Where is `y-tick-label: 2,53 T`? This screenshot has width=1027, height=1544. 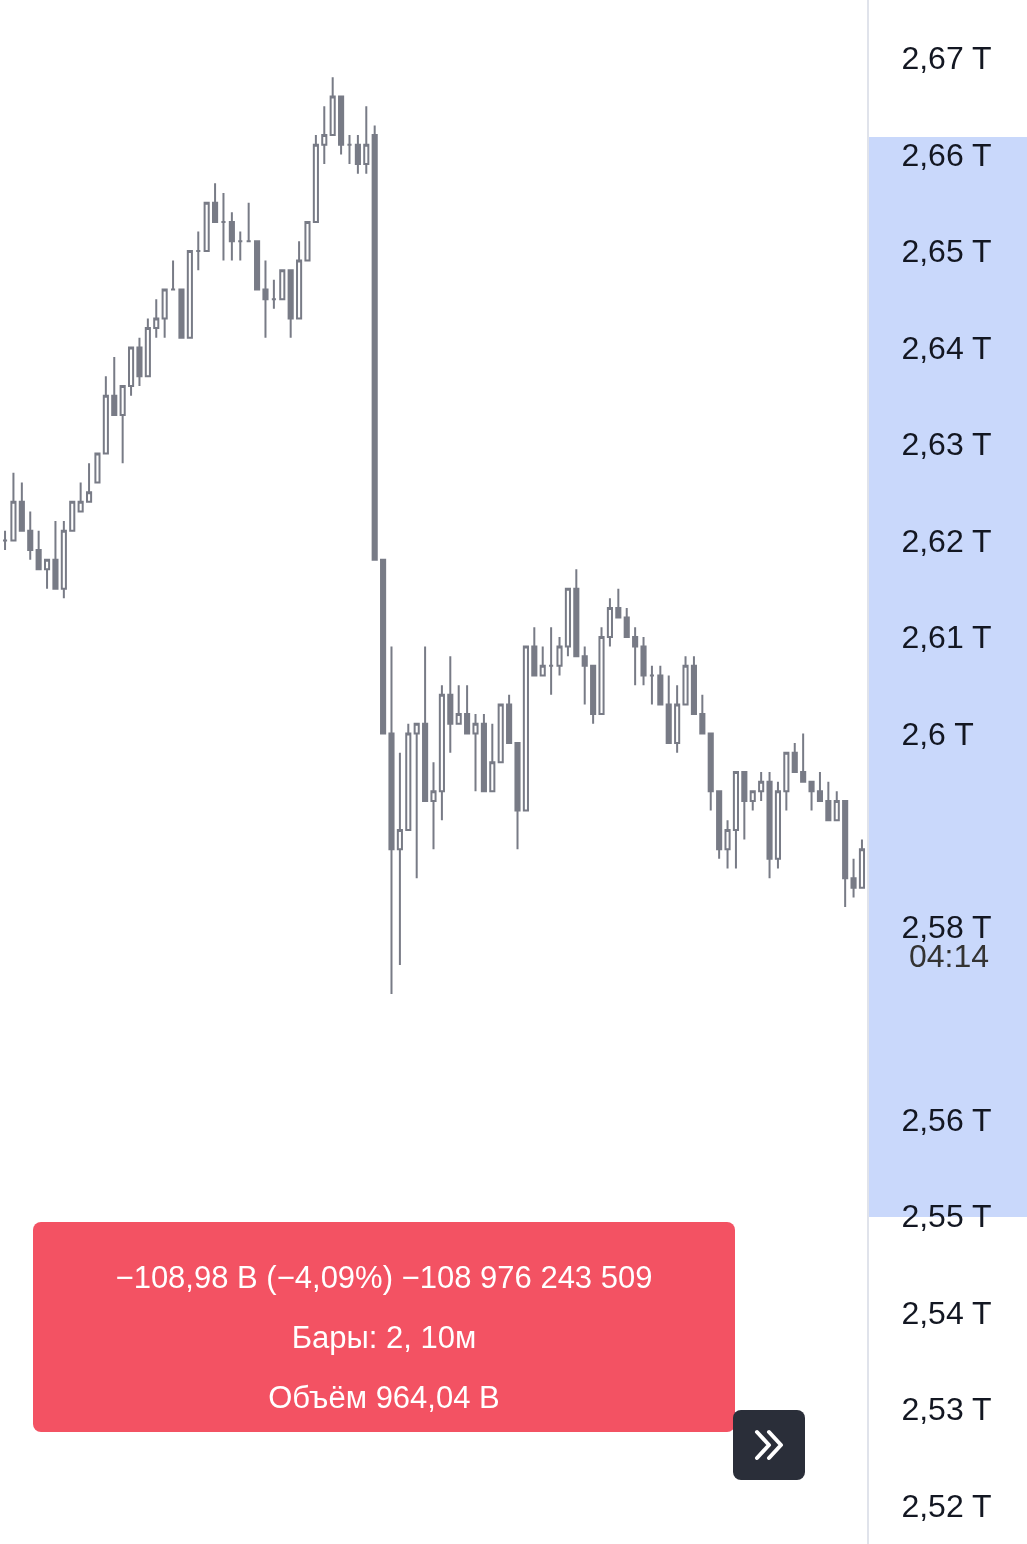 y-tick-label: 2,53 T is located at coordinates (946, 1409).